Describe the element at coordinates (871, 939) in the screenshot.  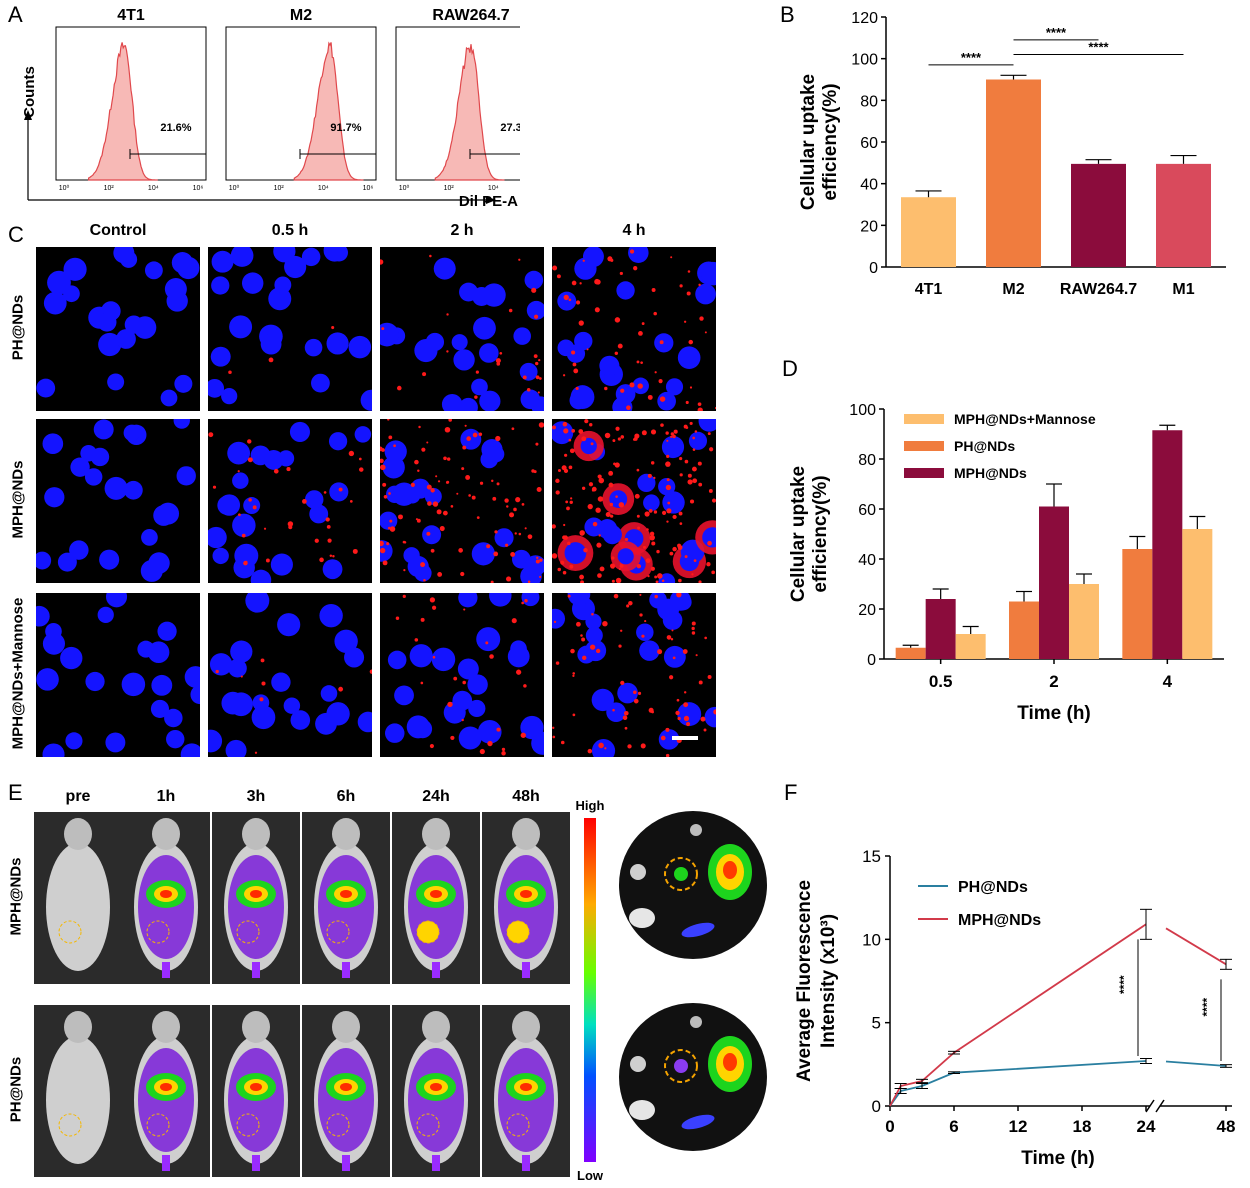
I see `panel-f-y-tick-label: 10` at that location.